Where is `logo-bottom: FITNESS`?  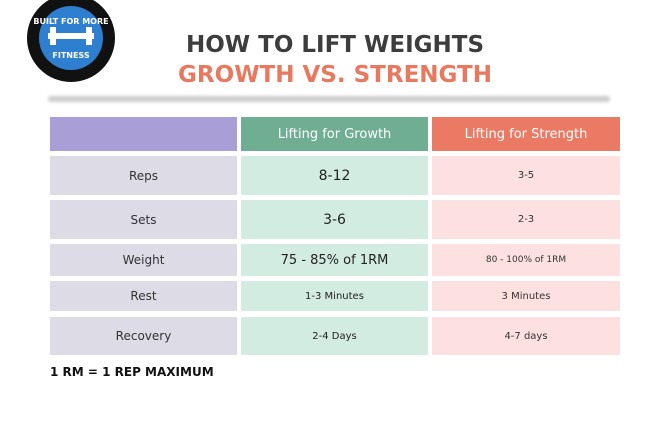 logo-bottom: FITNESS is located at coordinates (70, 55).